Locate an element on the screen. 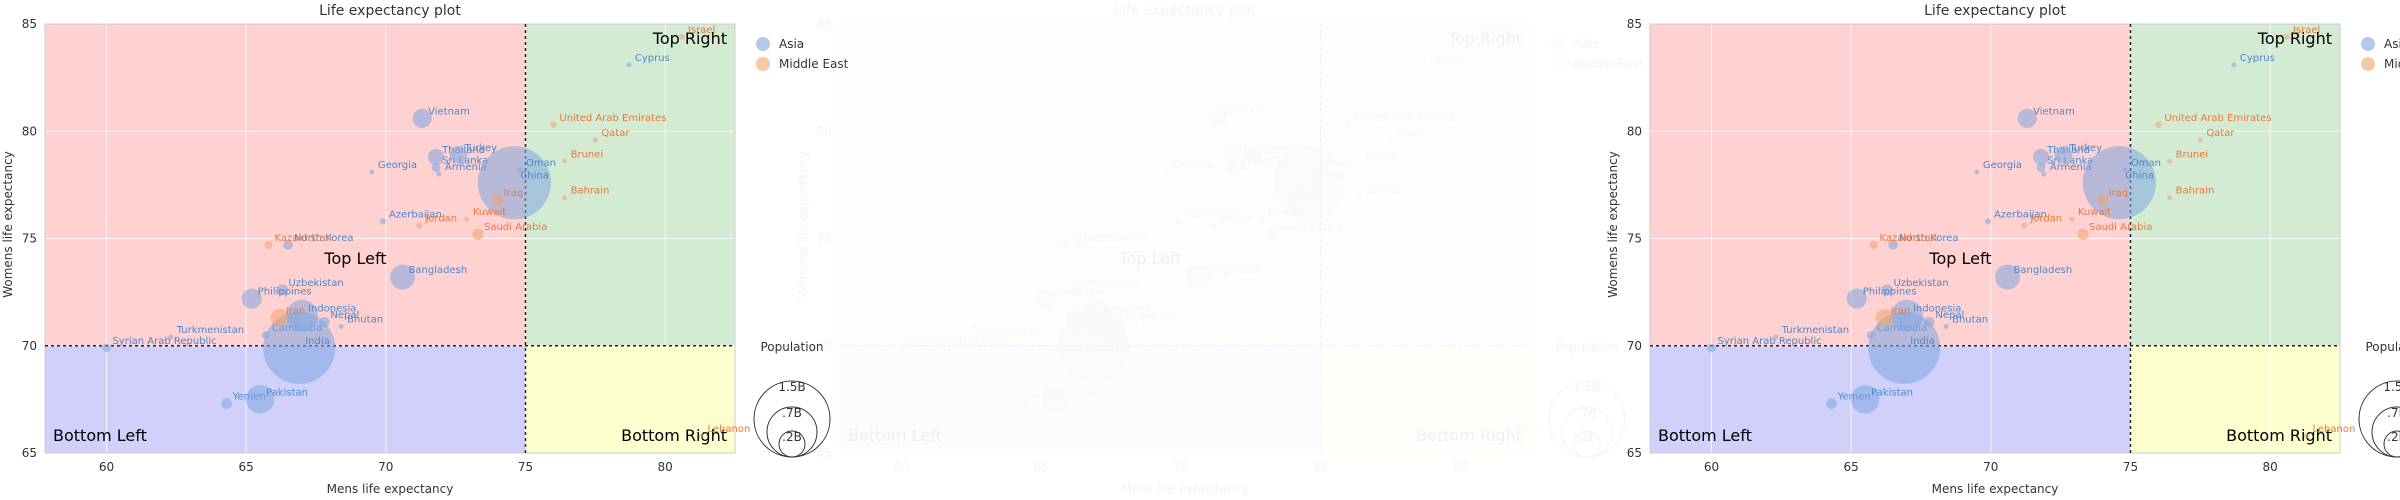  size-legend-circle is located at coordinates (1587, 419).